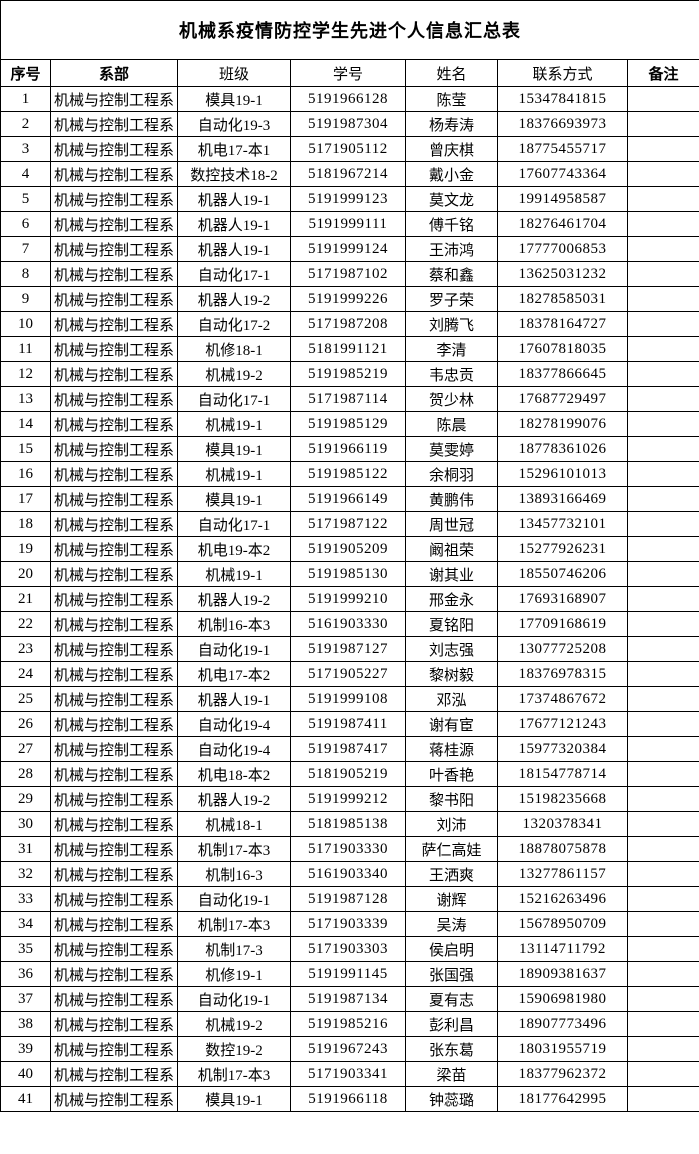 The image size is (699, 1154). What do you see at coordinates (562, 299) in the screenshot?
I see `cell-phone: 18278585031` at bounding box center [562, 299].